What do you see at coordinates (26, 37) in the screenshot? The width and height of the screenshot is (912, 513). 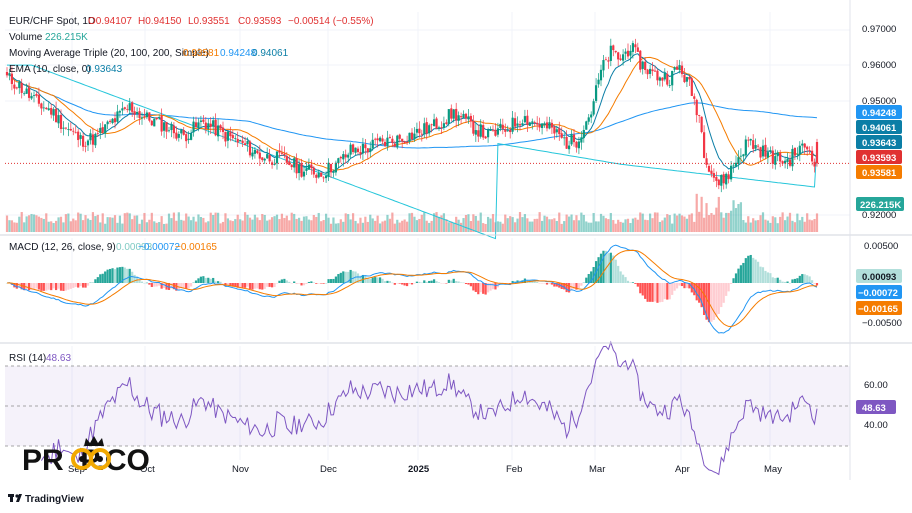 I see `volume-legend-label: Volume` at bounding box center [26, 37].